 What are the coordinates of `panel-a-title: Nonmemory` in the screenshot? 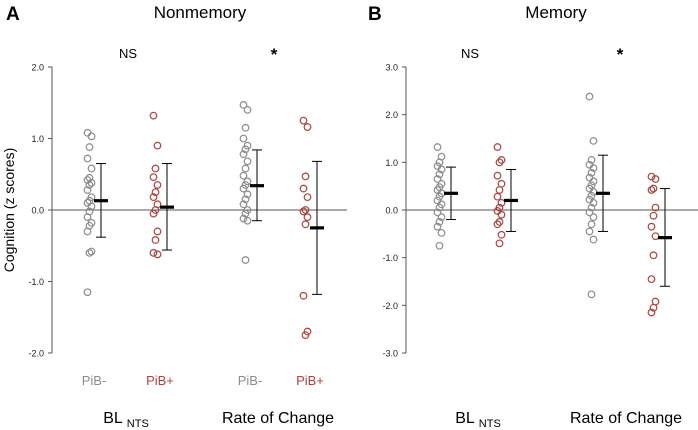 It's located at (200, 12).